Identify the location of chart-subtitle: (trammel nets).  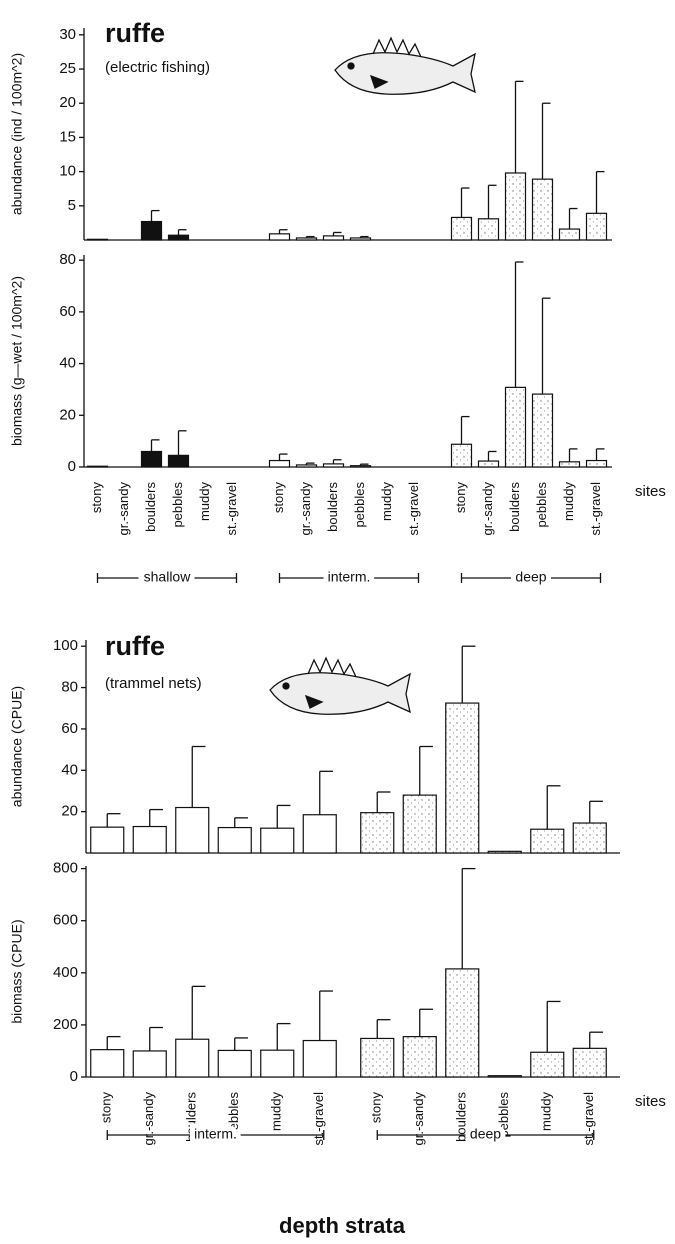
(153, 683).